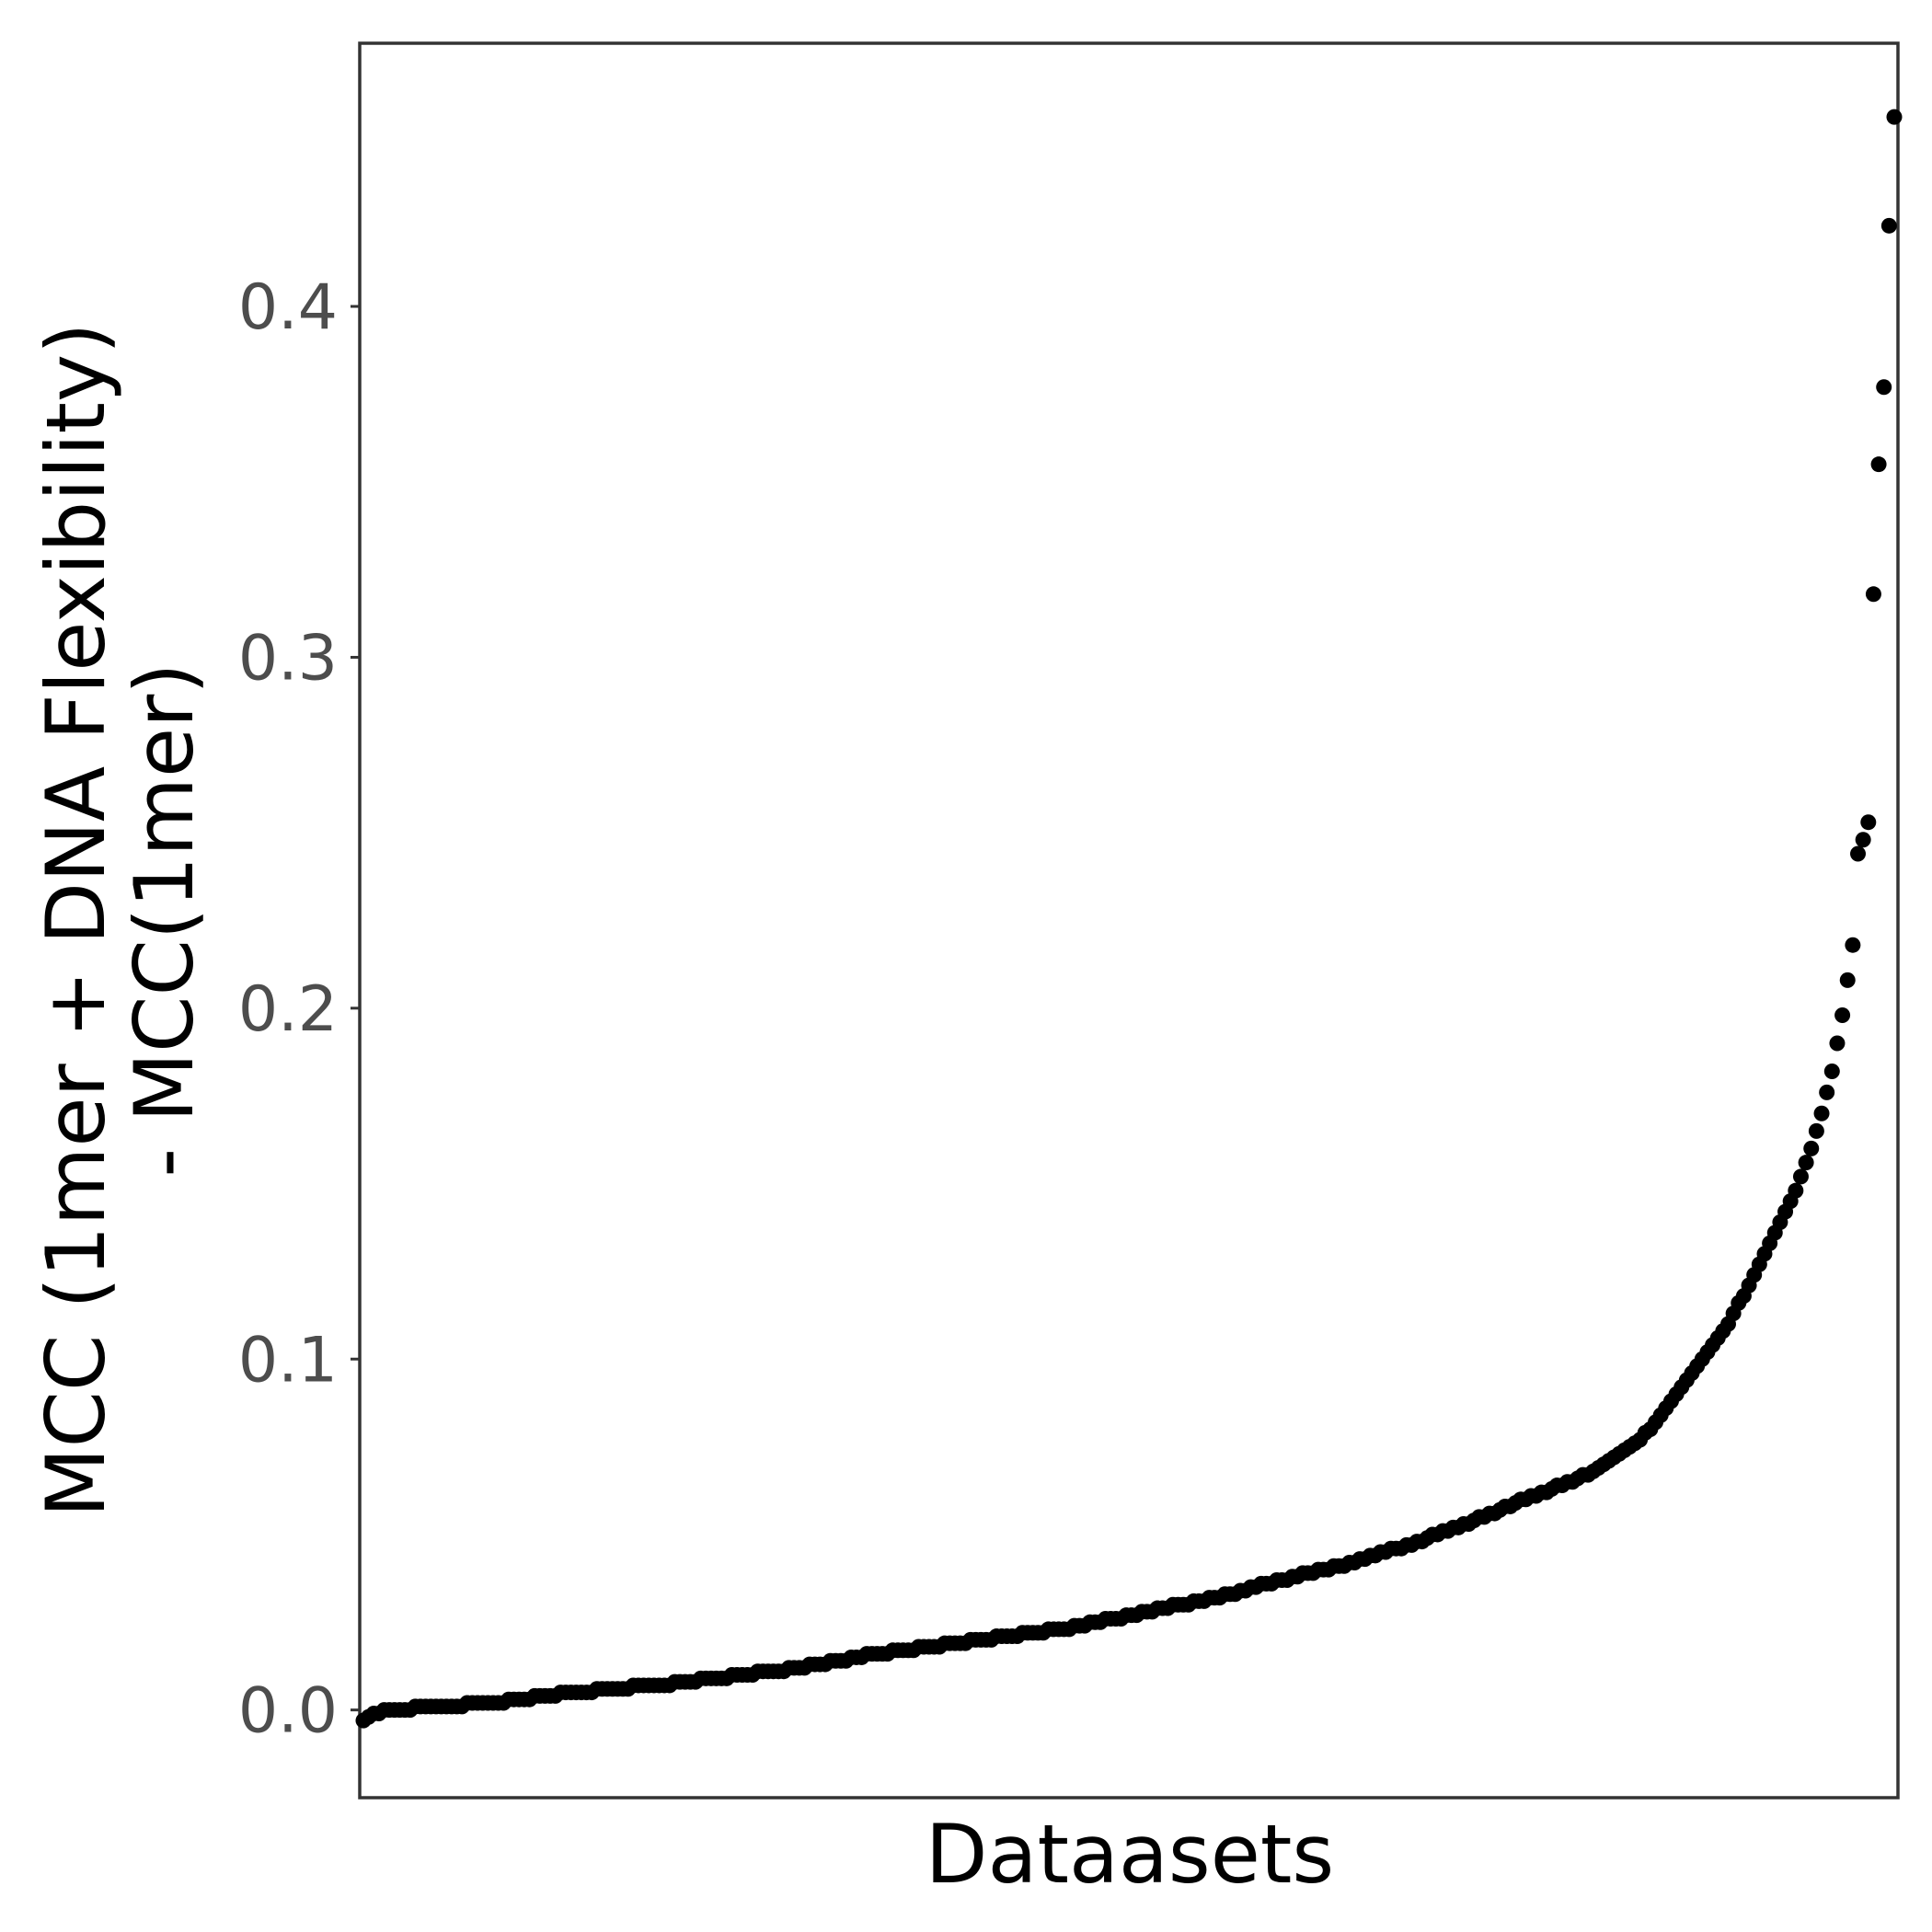 Image resolution: width=1932 pixels, height=1932 pixels. Describe the element at coordinates (288, 1009) in the screenshot. I see `y-tick-label: 0.2` at that location.